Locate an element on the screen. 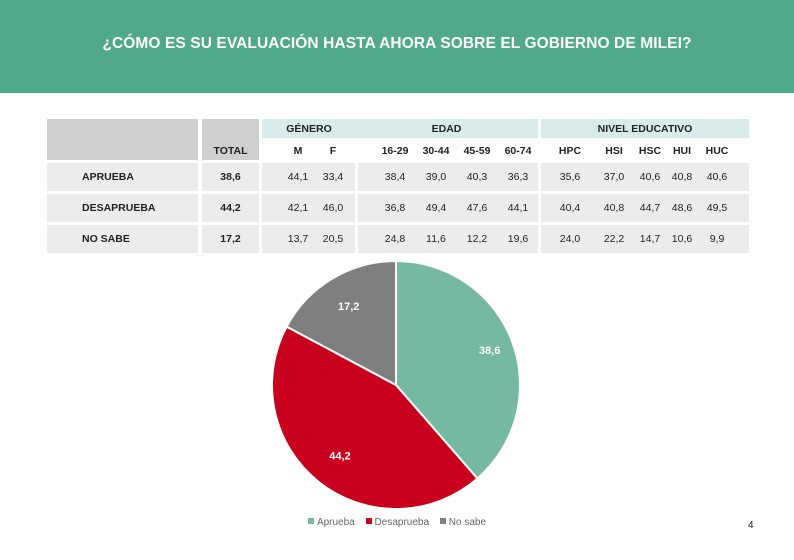 This screenshot has width=794, height=560. table-cell: 40,3 is located at coordinates (477, 177).